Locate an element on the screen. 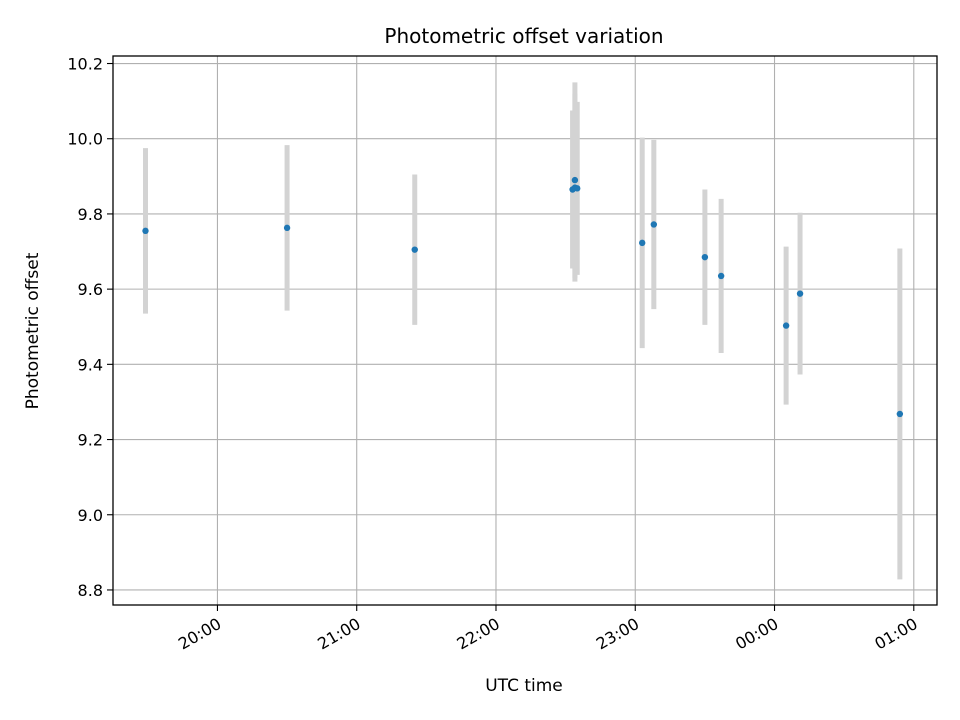 This screenshot has width=960, height=720. x-tick-label: 22:00 is located at coordinates (478, 634).